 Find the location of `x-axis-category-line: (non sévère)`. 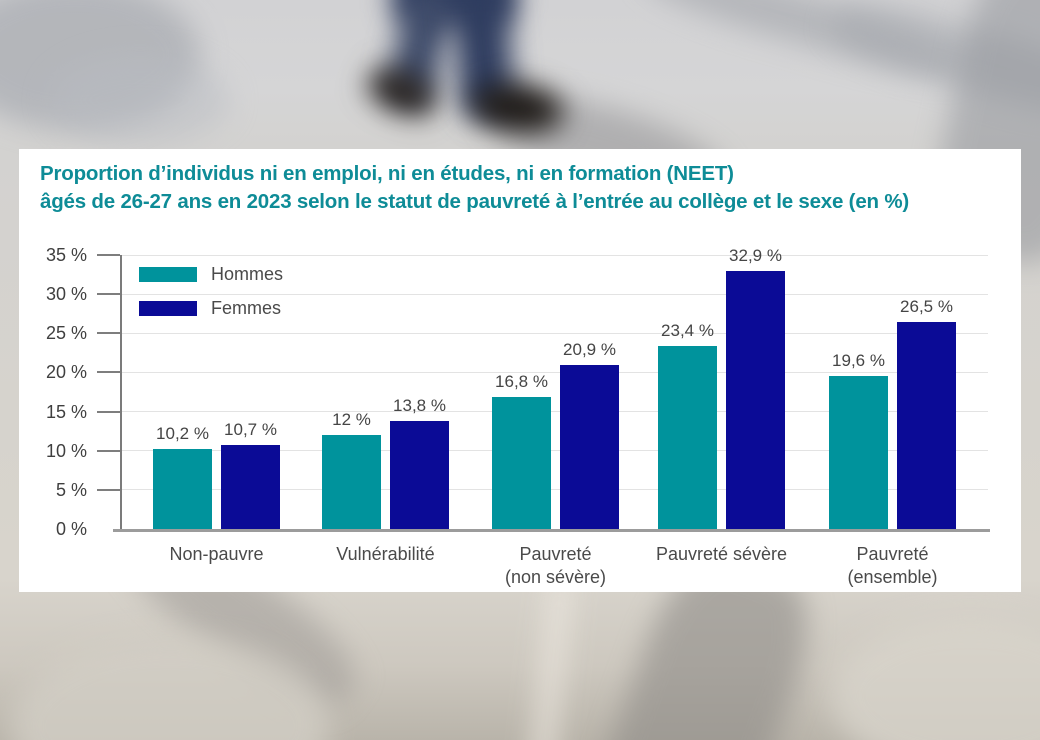

x-axis-category-line: (non sévère) is located at coordinates (555, 577).